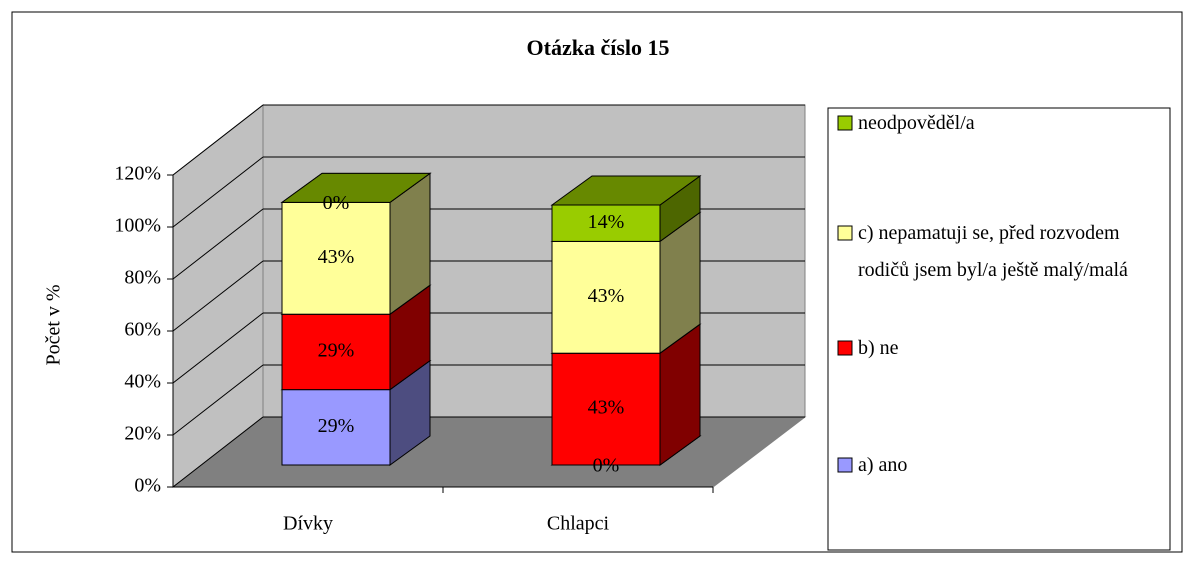 The height and width of the screenshot is (563, 1196). I want to click on legend-label: b) ne, so click(878, 348).